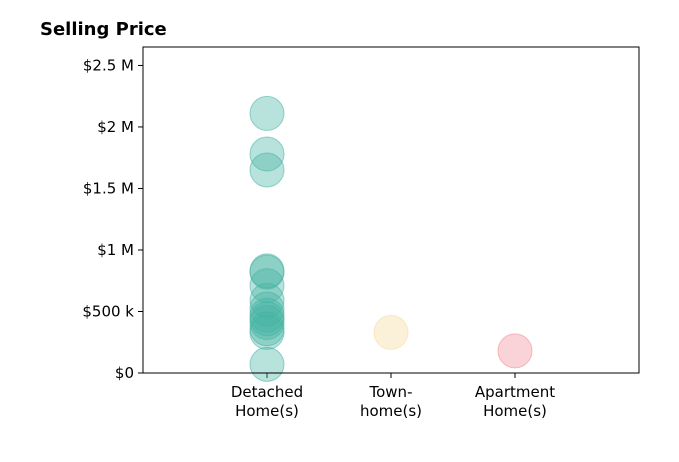  I want to click on x-tick-label: Detached, so click(267, 392).